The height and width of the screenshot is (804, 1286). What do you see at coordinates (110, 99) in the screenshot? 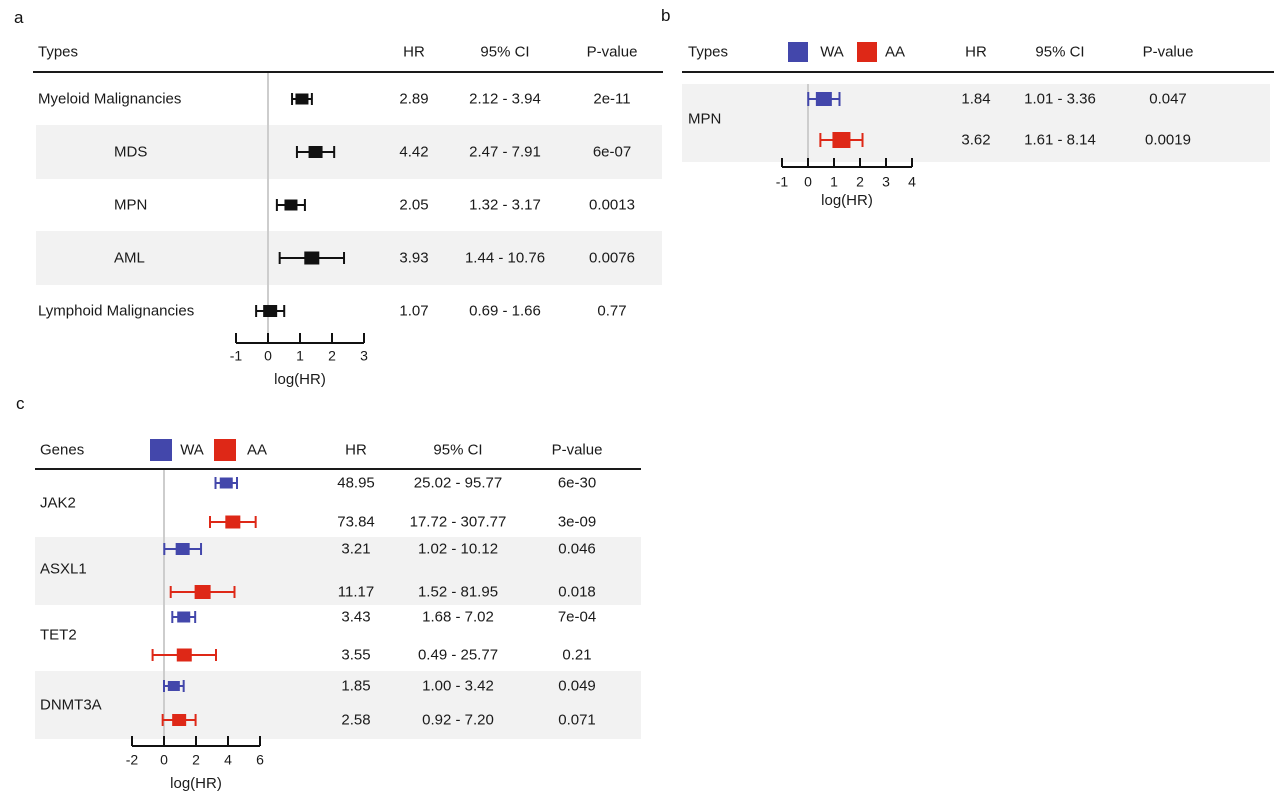
I see `row-label: Myeloid Malignancies` at bounding box center [110, 99].